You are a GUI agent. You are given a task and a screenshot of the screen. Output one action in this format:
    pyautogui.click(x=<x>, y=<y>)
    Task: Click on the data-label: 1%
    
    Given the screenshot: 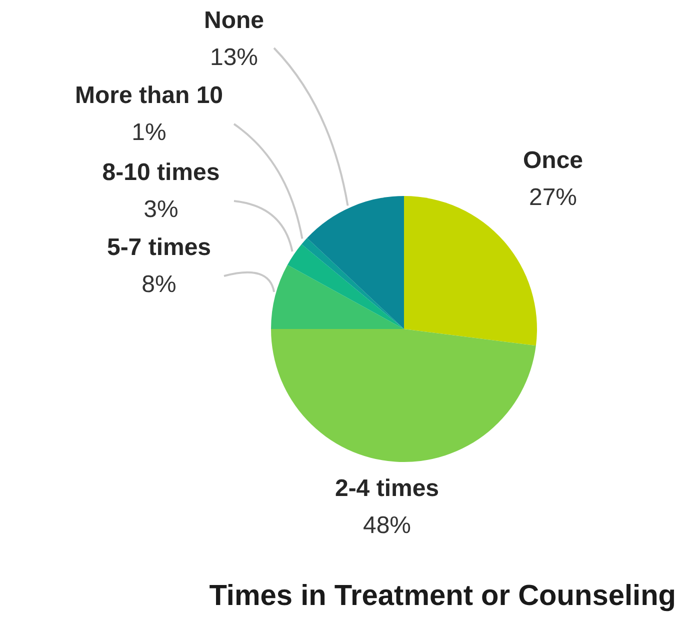 What is the action you would take?
    pyautogui.click(x=149, y=132)
    